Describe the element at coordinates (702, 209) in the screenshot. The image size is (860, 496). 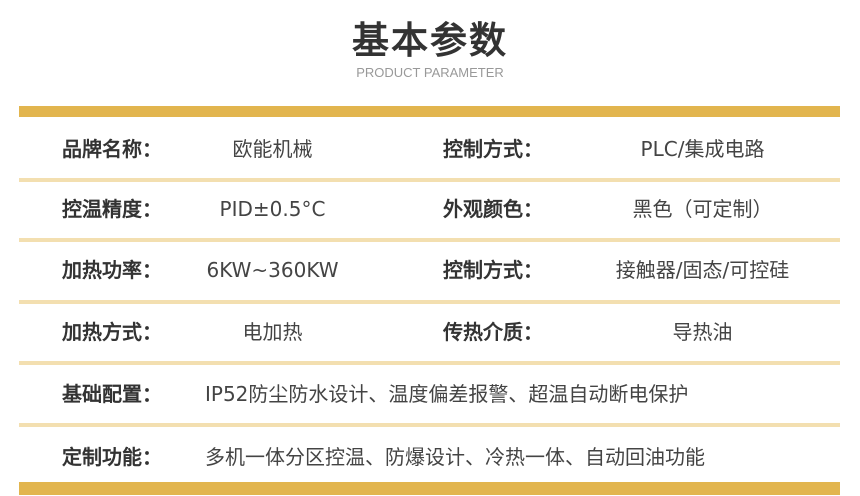
I see `value: 黑色（可定制）` at that location.